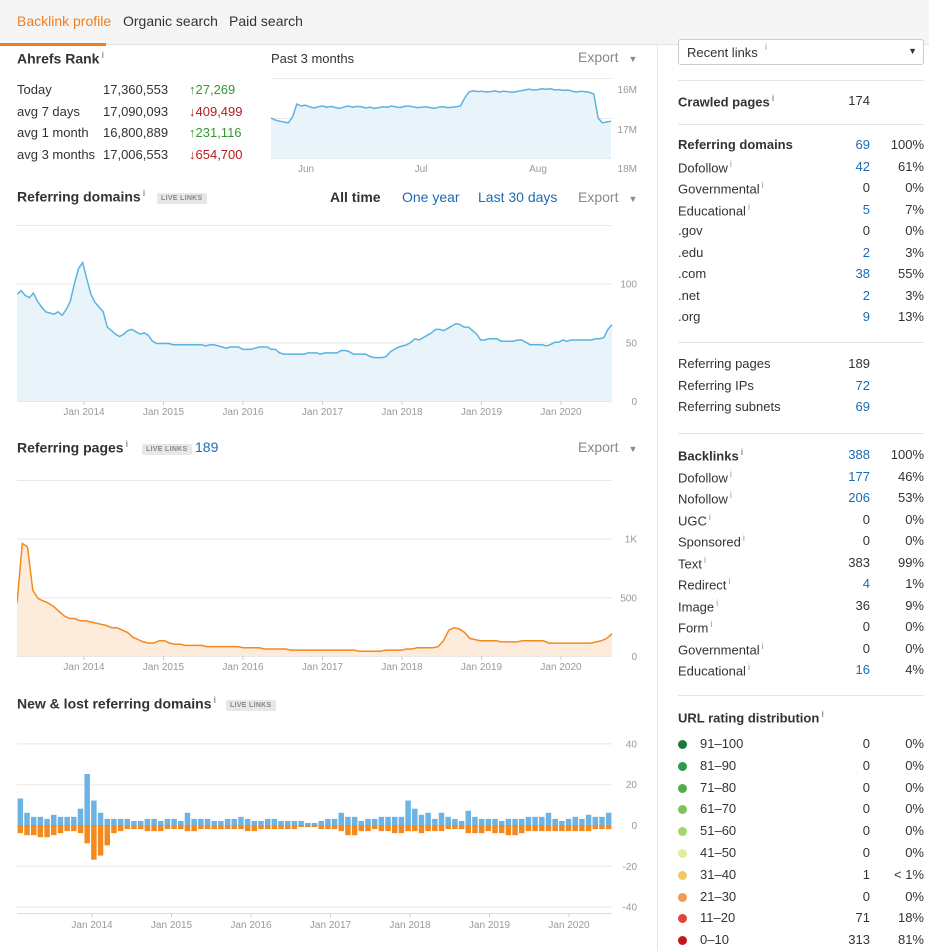  I want to click on range-last-30-days: Last 30 days, so click(518, 197).